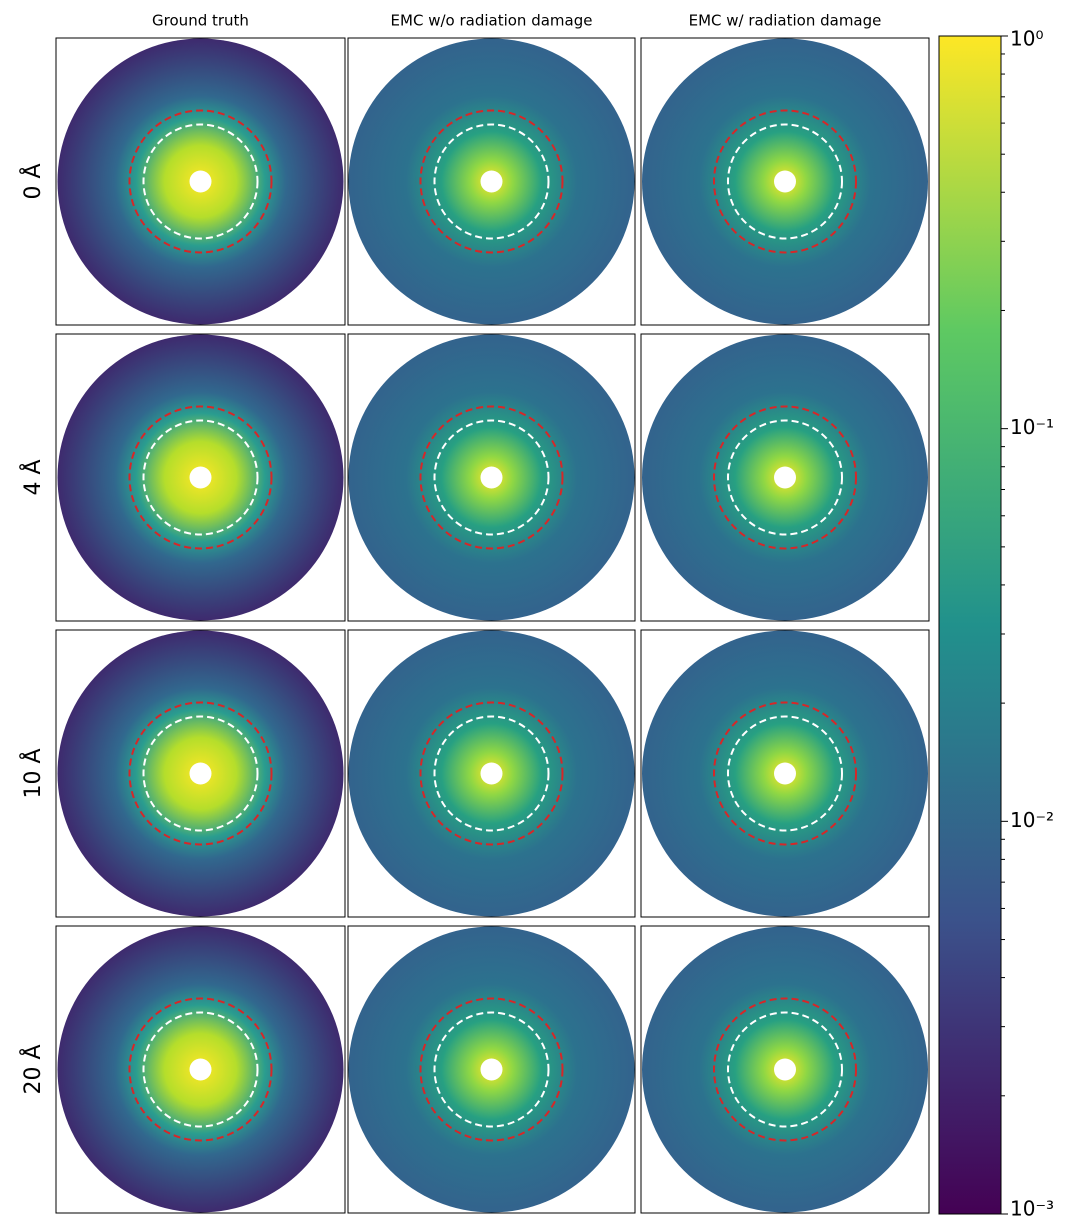 This screenshot has width=1070, height=1224. What do you see at coordinates (32, 773) in the screenshot?
I see `row-label: 10 Å` at bounding box center [32, 773].